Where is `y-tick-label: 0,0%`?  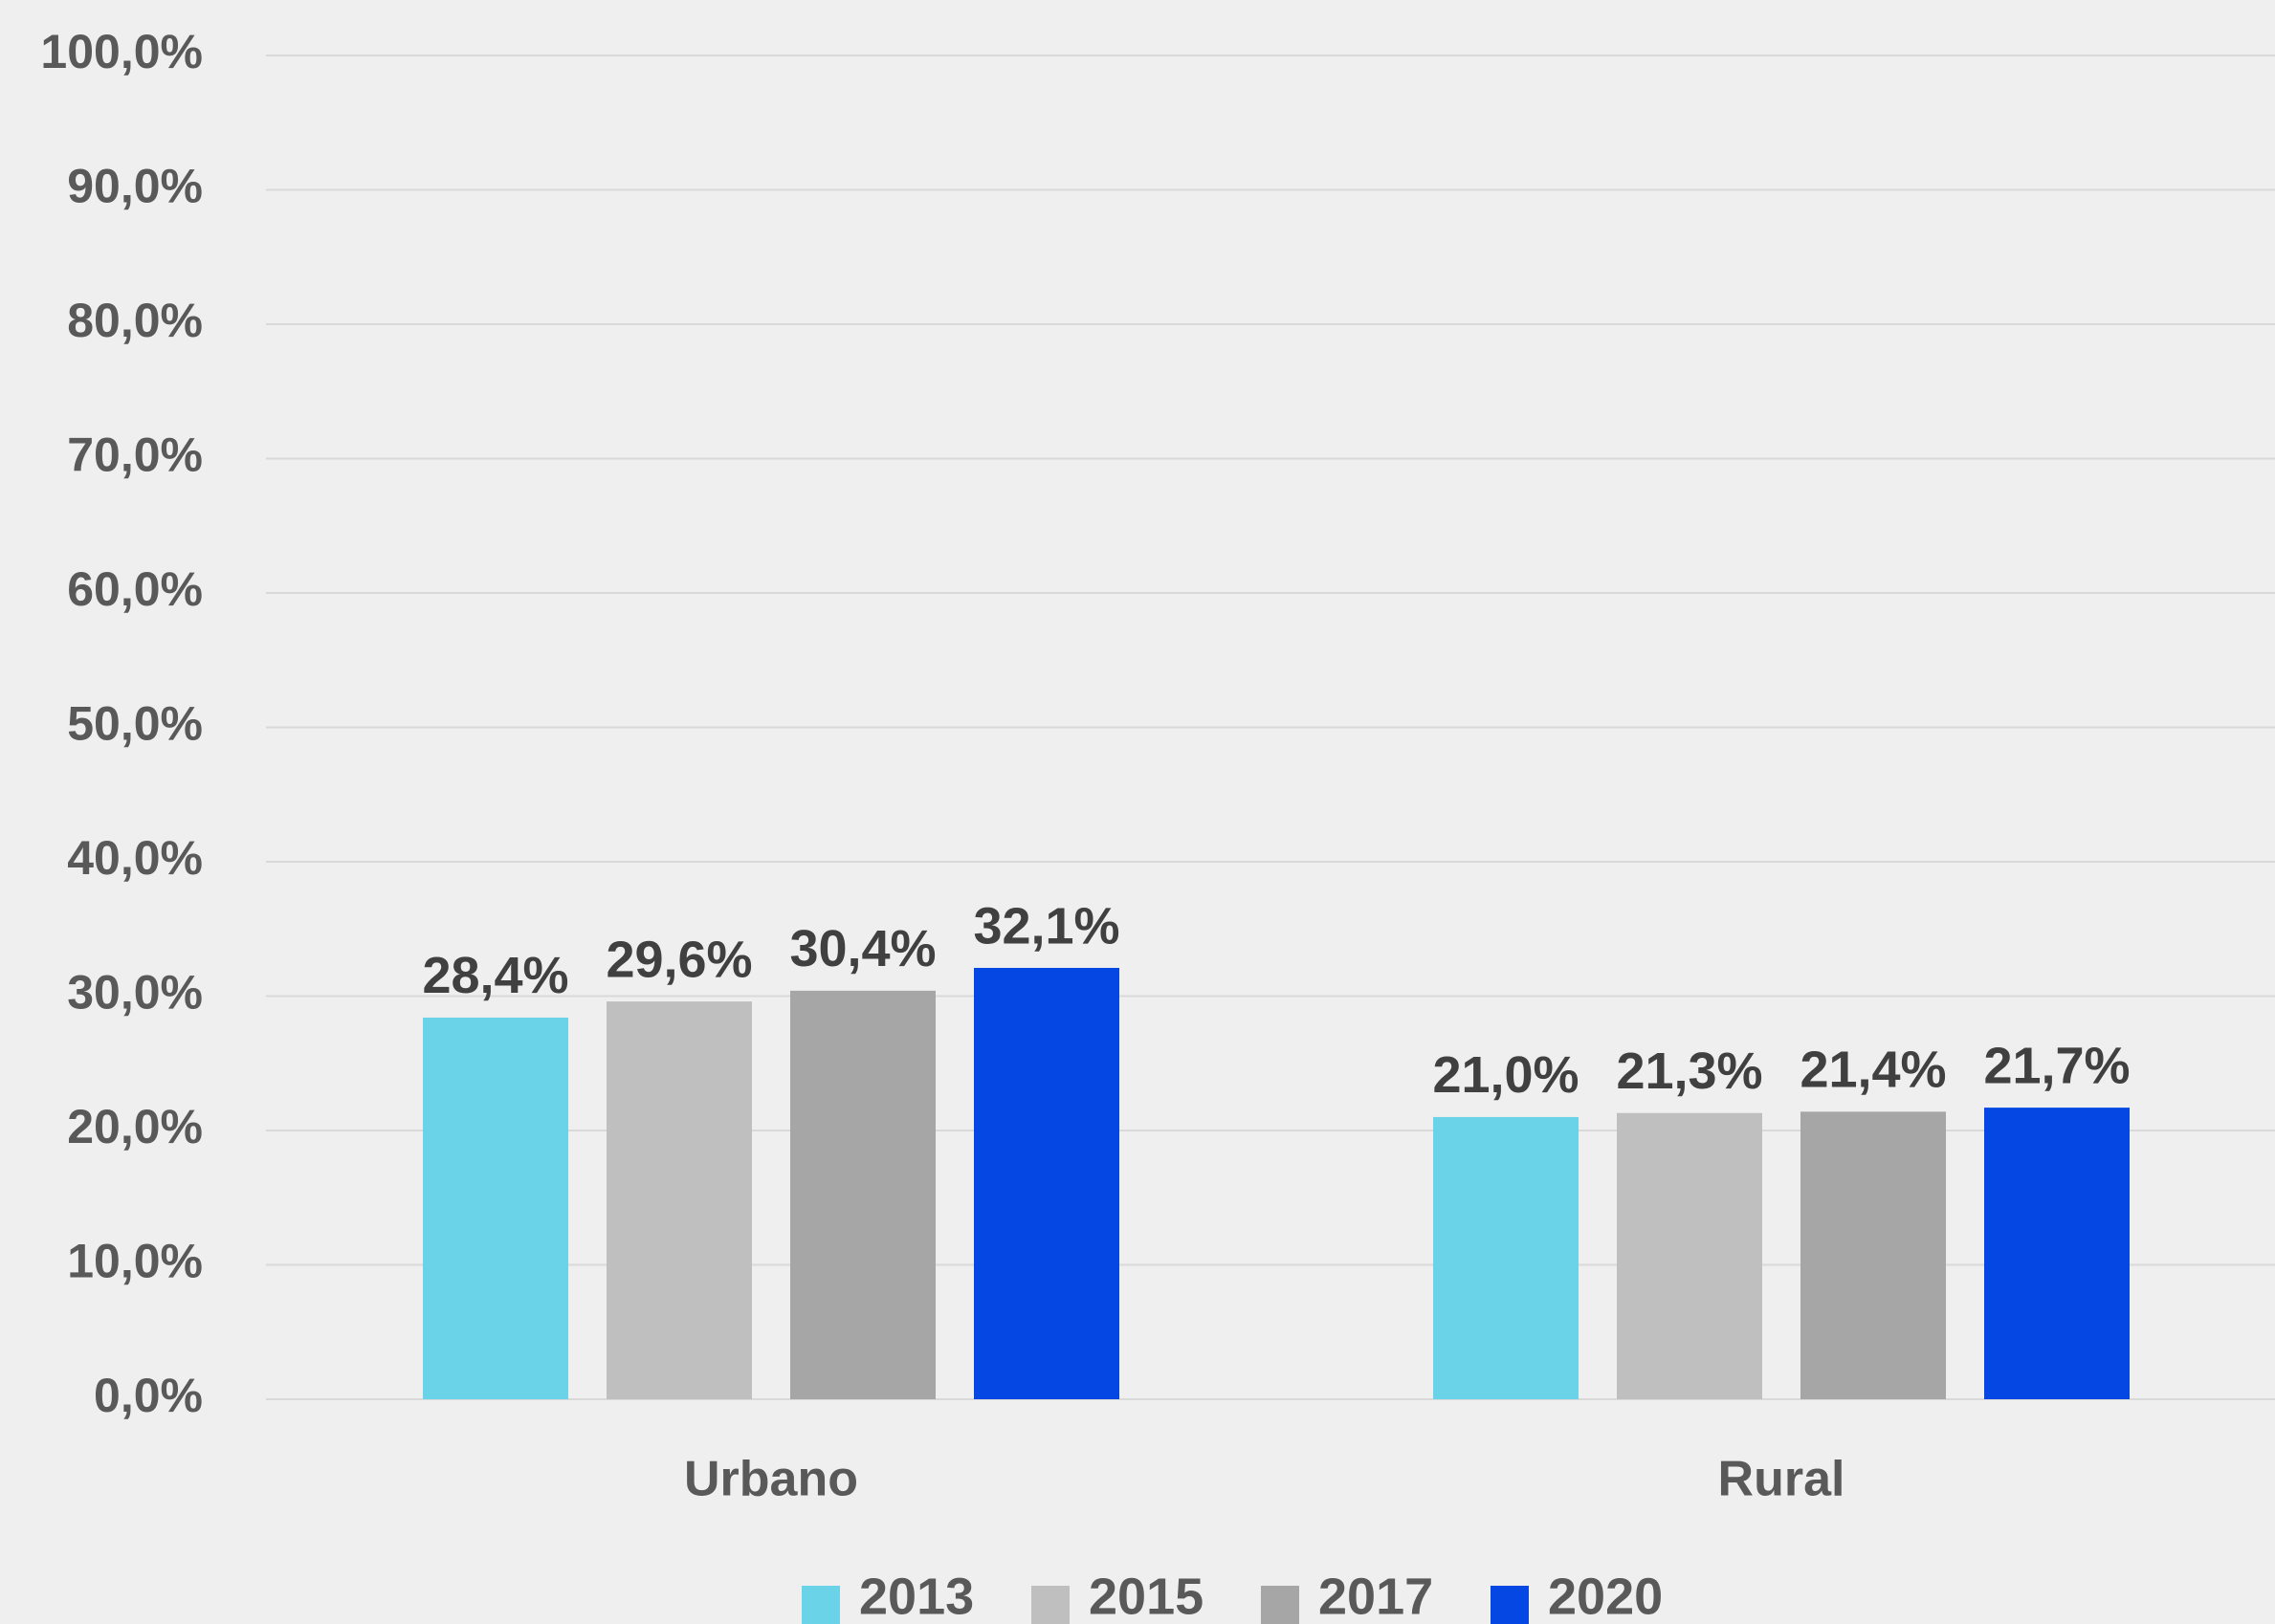
y-tick-label: 0,0% is located at coordinates (148, 1396).